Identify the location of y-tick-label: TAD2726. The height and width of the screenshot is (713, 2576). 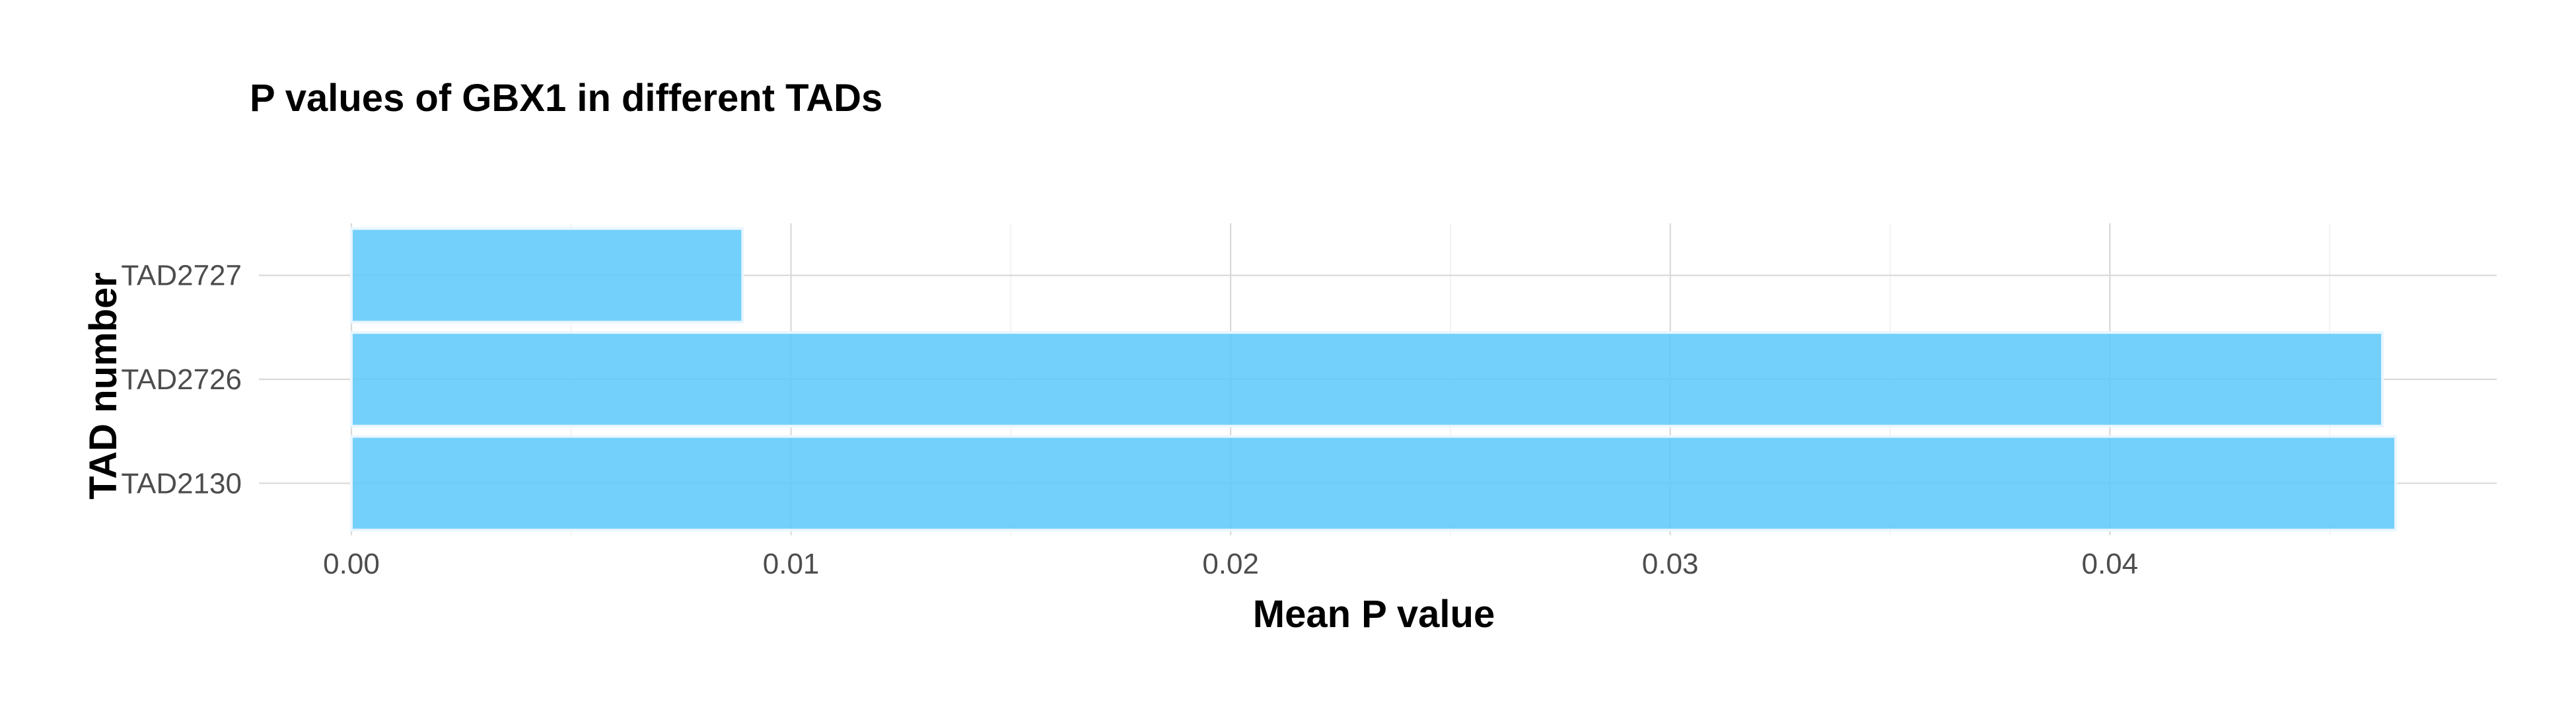
(182, 379).